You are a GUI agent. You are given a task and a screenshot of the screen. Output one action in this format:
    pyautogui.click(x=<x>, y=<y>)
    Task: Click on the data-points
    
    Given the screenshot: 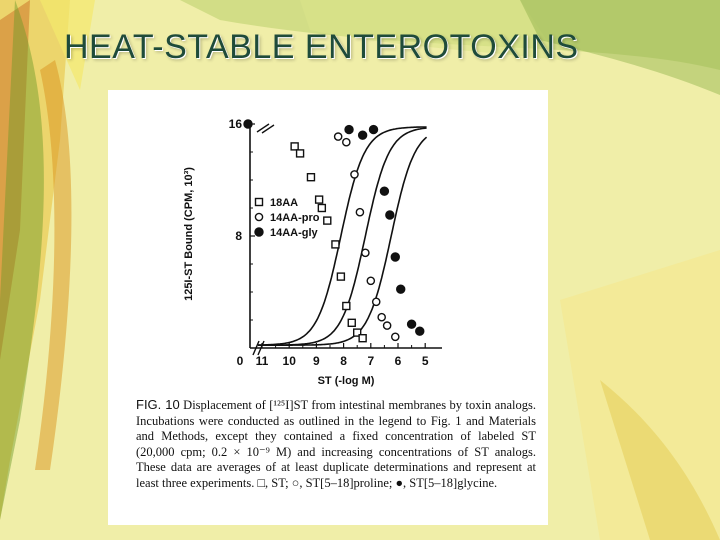 What is the action you would take?
    pyautogui.click(x=334, y=231)
    